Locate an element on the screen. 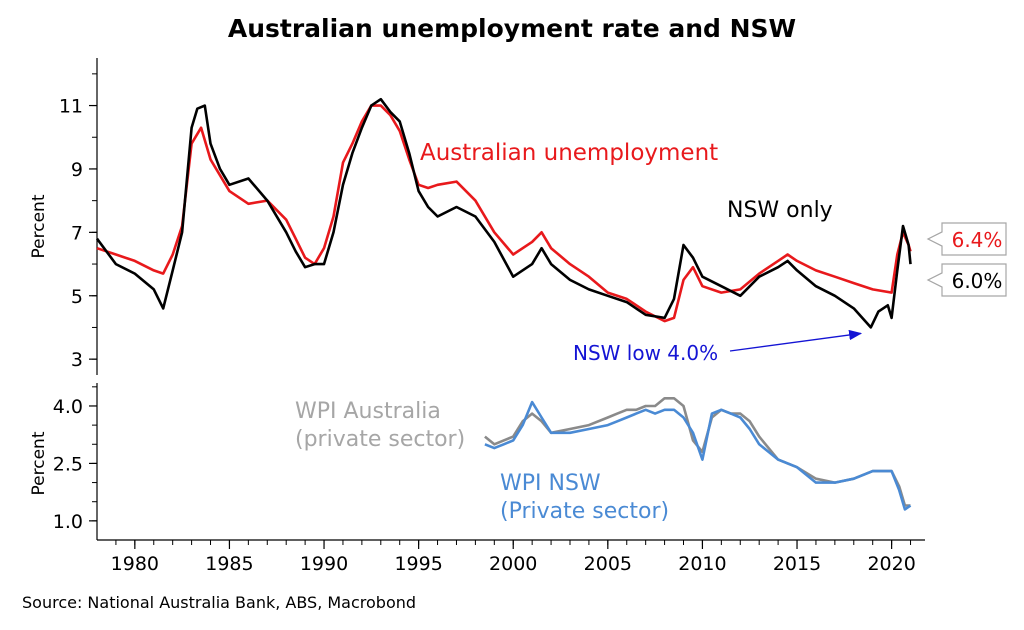  x-tick-label: 1980 is located at coordinates (135, 564).